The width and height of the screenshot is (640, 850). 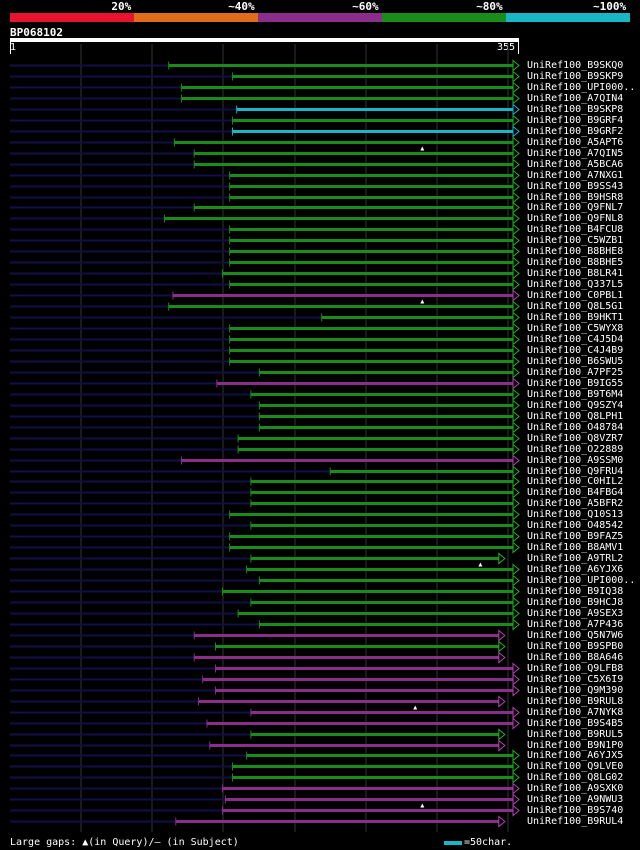 I want to click on hit-label-link: UniRef100_B9SKQ0, so click(x=575, y=65).